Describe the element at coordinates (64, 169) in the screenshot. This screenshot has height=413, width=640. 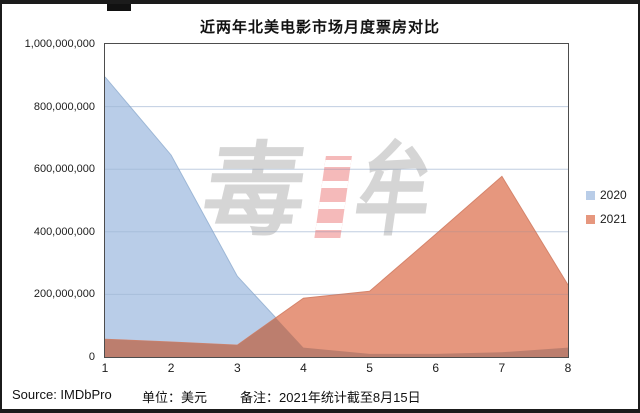
I see `y-axis-tick-label: 600,000,000` at that location.